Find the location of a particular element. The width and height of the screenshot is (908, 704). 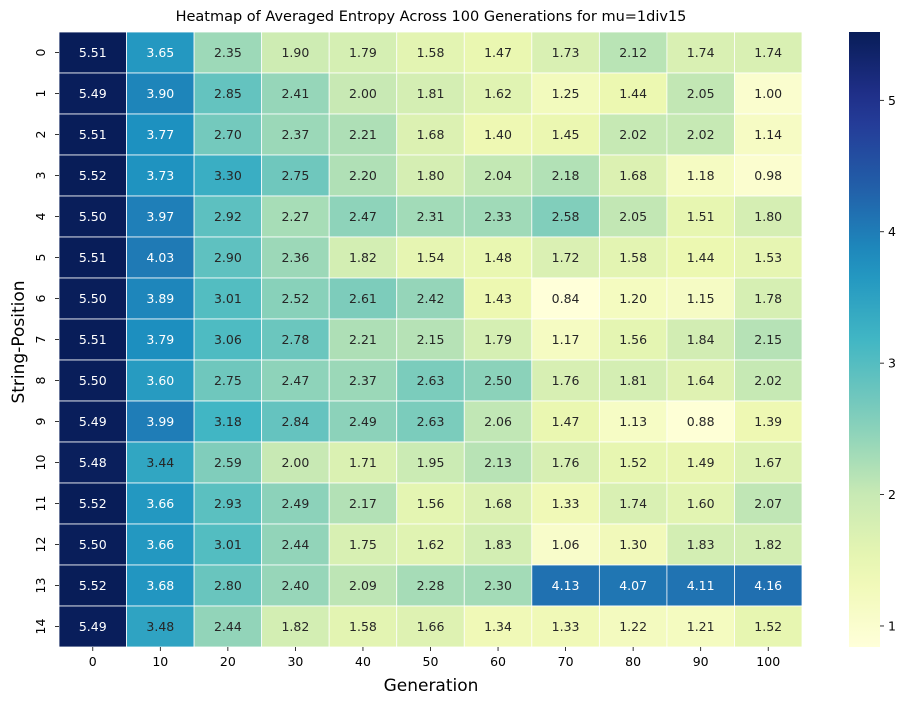

cell-value-label: 3.79 is located at coordinates (160, 339).